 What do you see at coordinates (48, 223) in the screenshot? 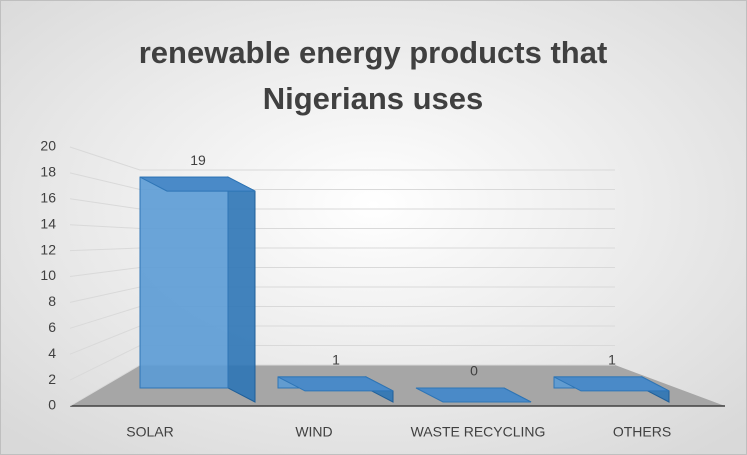
I see `y-tick-label: 14` at bounding box center [48, 223].